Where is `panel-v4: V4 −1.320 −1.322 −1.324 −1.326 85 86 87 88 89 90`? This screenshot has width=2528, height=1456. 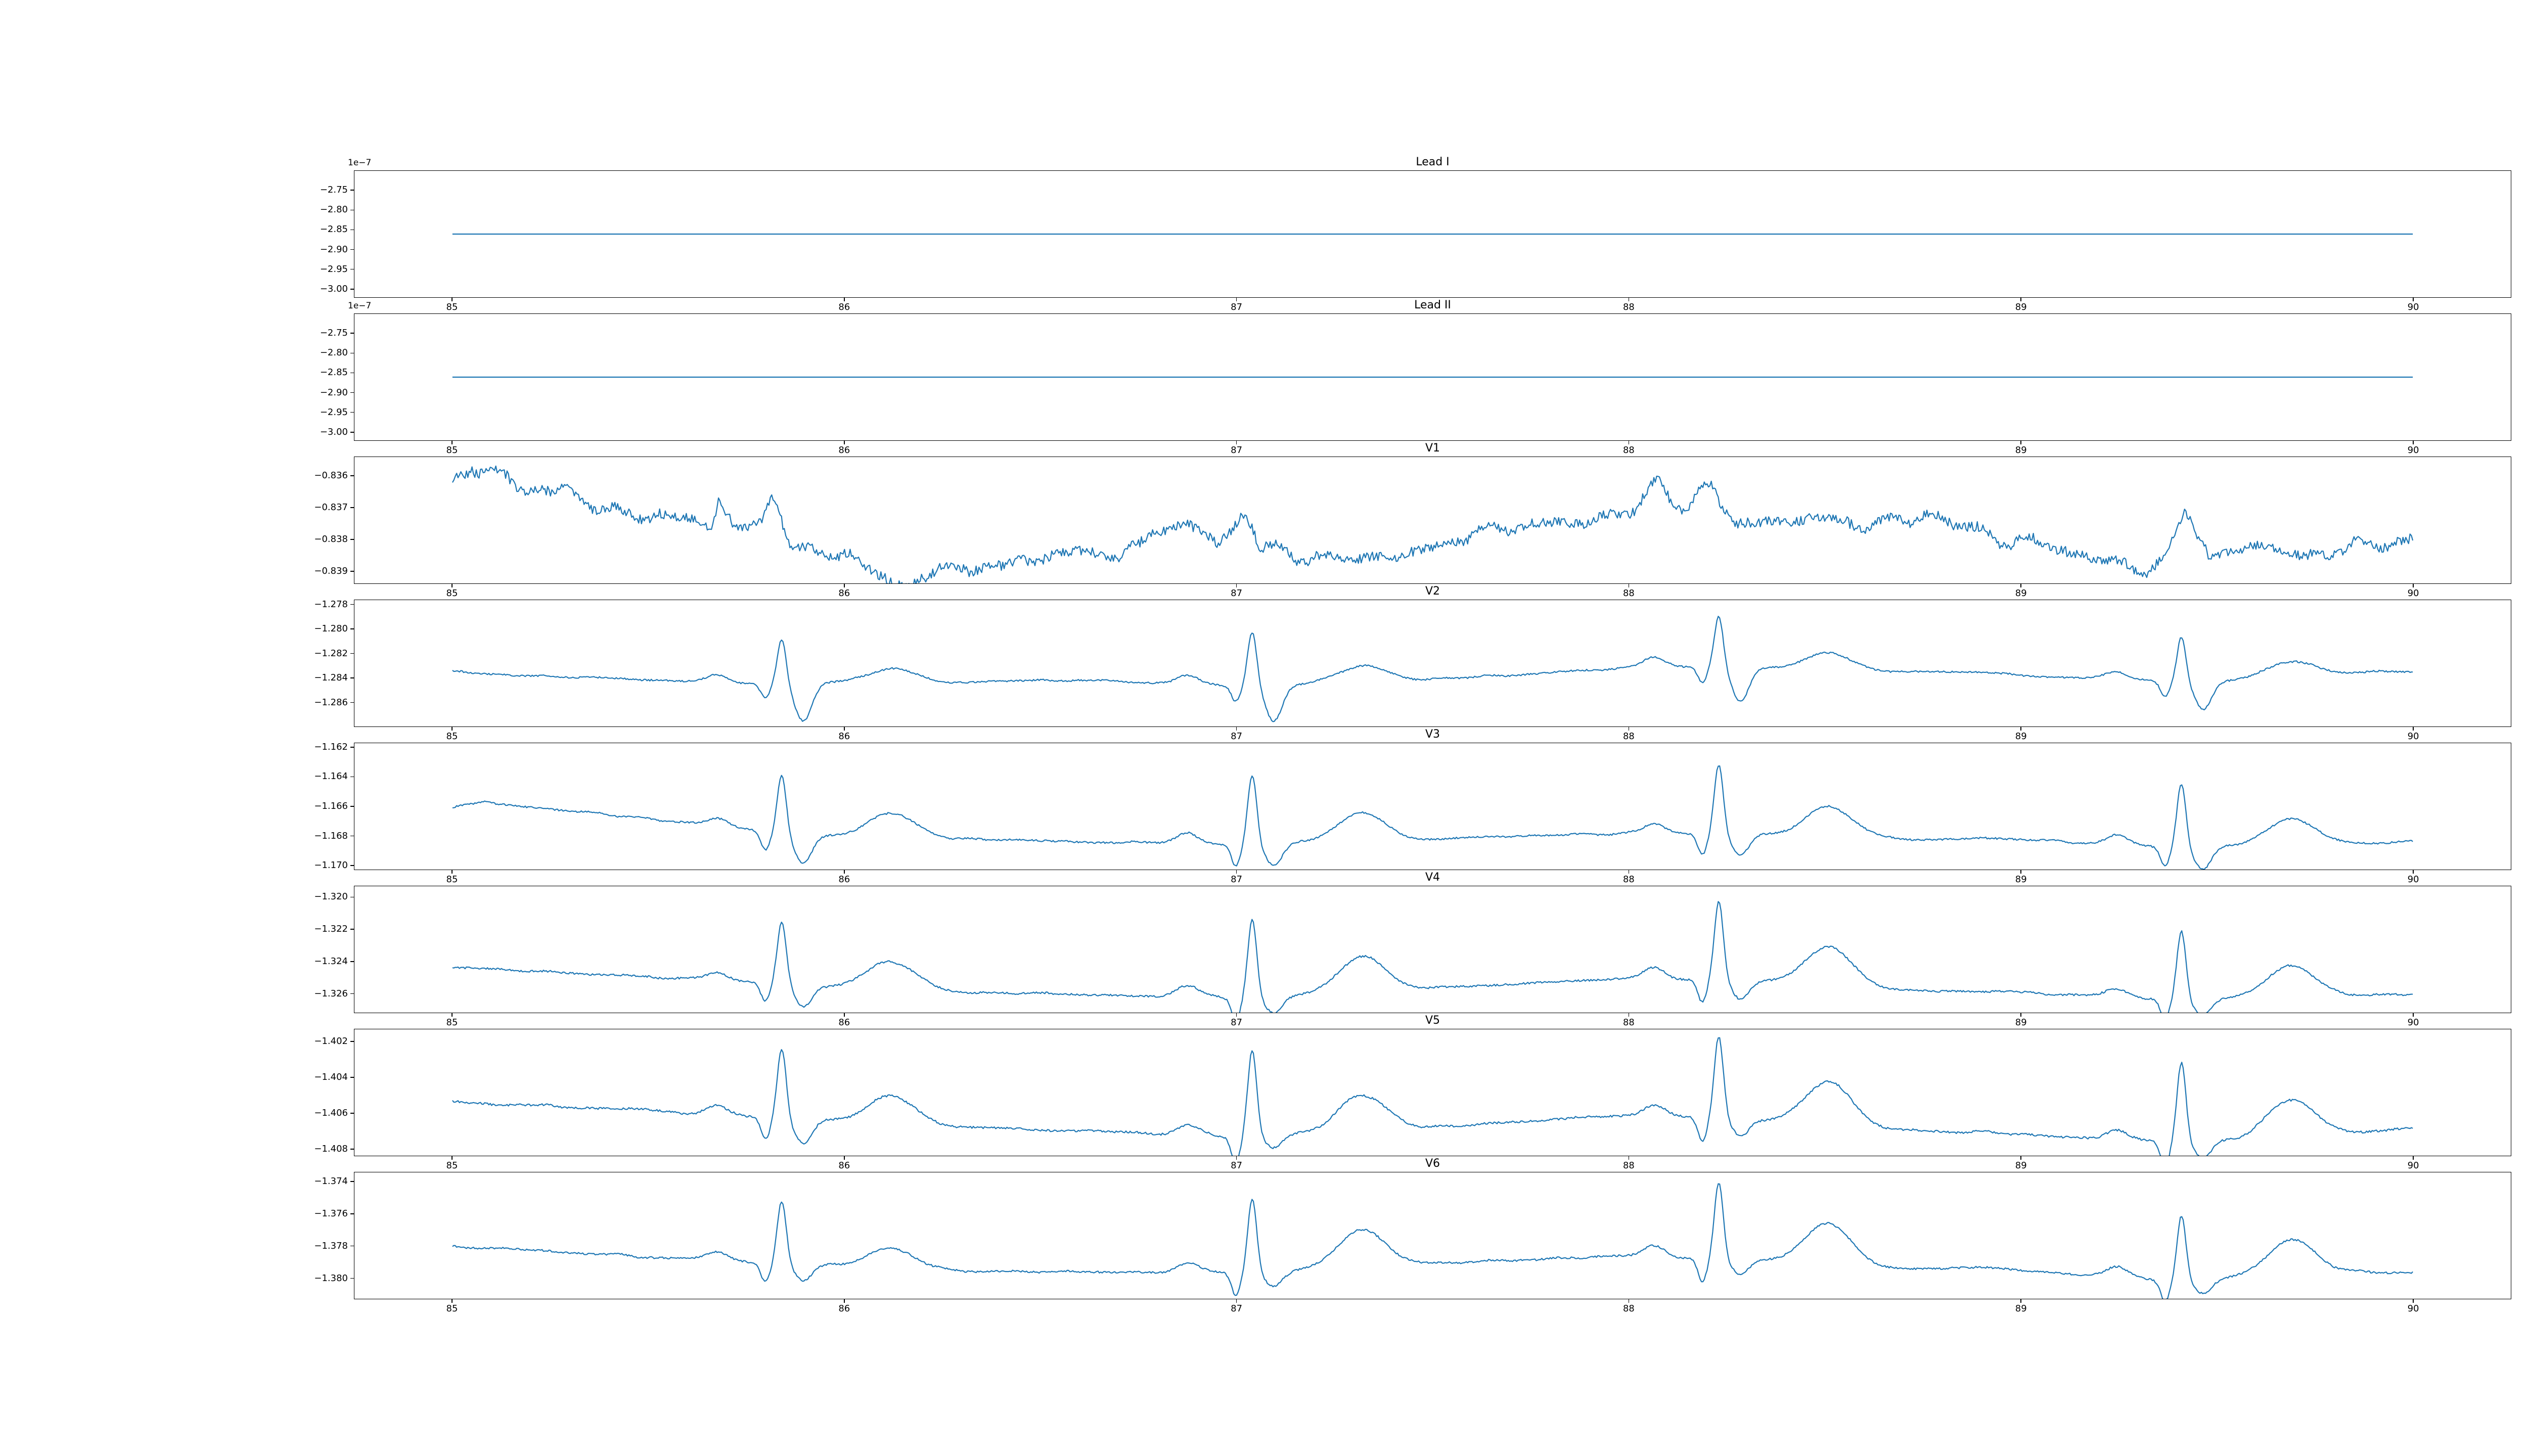 panel-v4: V4 −1.320 −1.322 −1.324 −1.326 85 86 87 88 89 90 is located at coordinates (1413, 949).